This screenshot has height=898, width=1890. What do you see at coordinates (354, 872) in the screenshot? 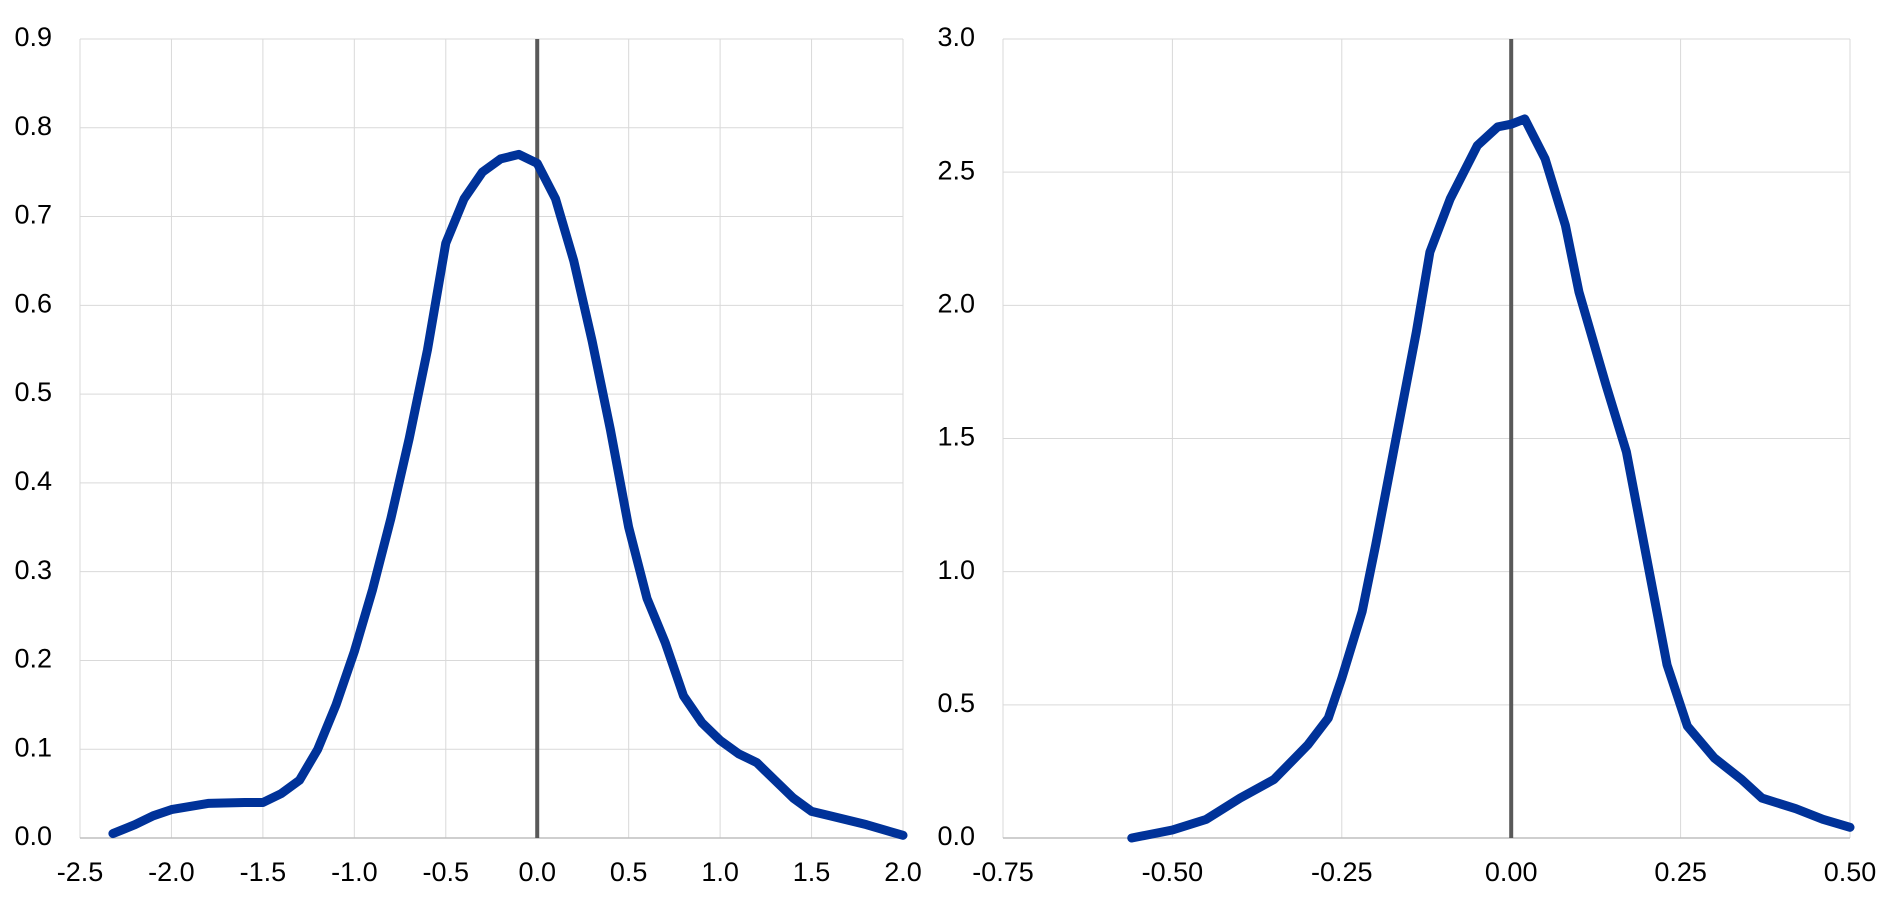
I see `x-tick-label: -1.0` at bounding box center [354, 872].